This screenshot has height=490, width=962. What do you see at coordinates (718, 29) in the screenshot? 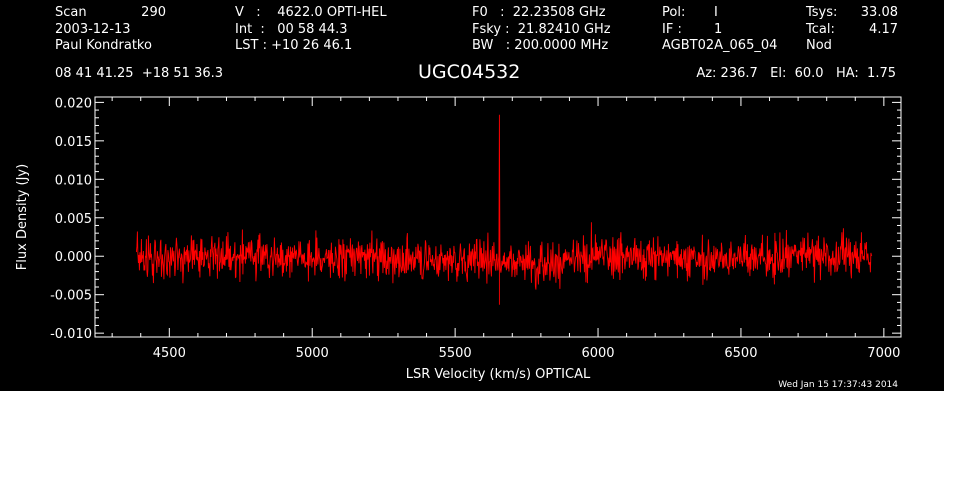
I see `if-value: 1` at bounding box center [718, 29].